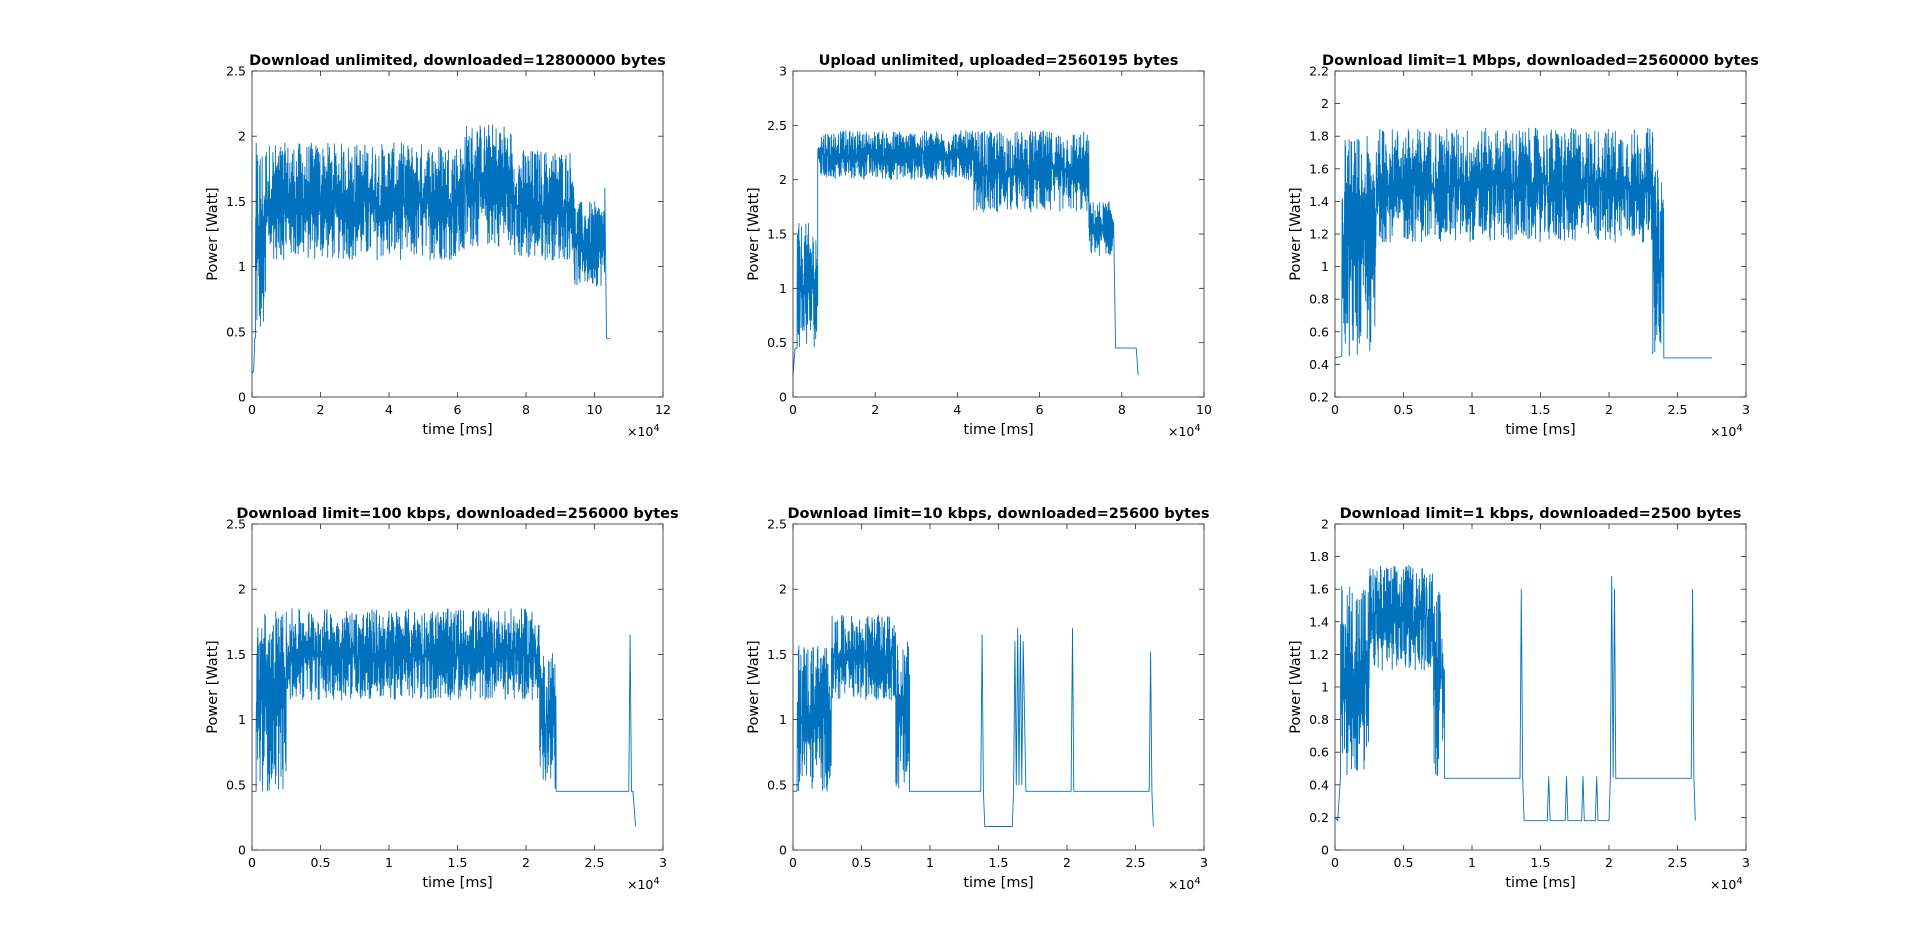 The height and width of the screenshot is (949, 1920). What do you see at coordinates (1746, 862) in the screenshot?
I see `x-tick-label: 3` at bounding box center [1746, 862].